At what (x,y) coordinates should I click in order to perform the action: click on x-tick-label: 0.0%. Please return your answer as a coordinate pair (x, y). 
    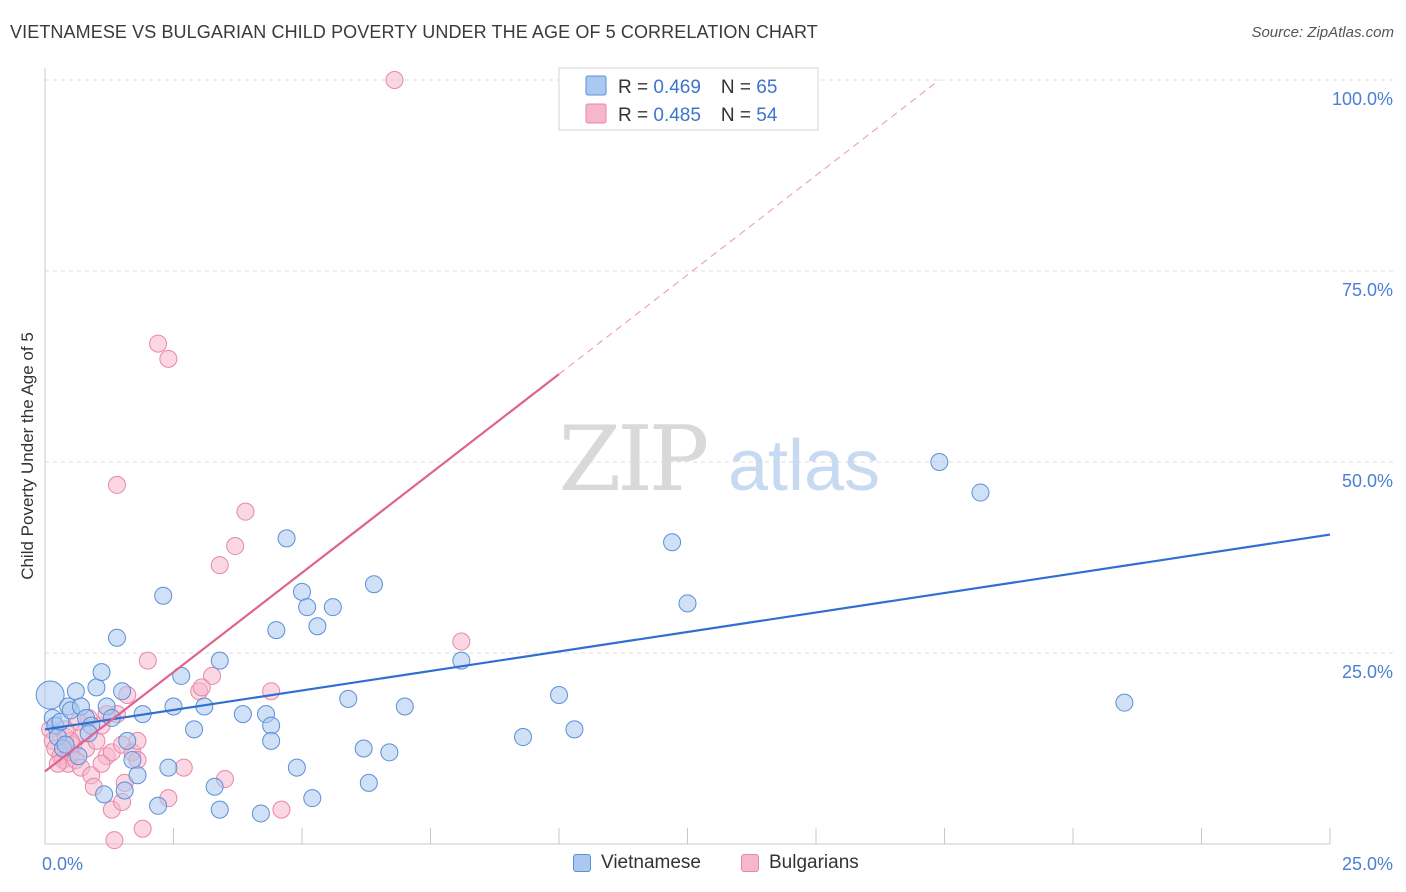
    Looking at the image, I should click on (62, 864).